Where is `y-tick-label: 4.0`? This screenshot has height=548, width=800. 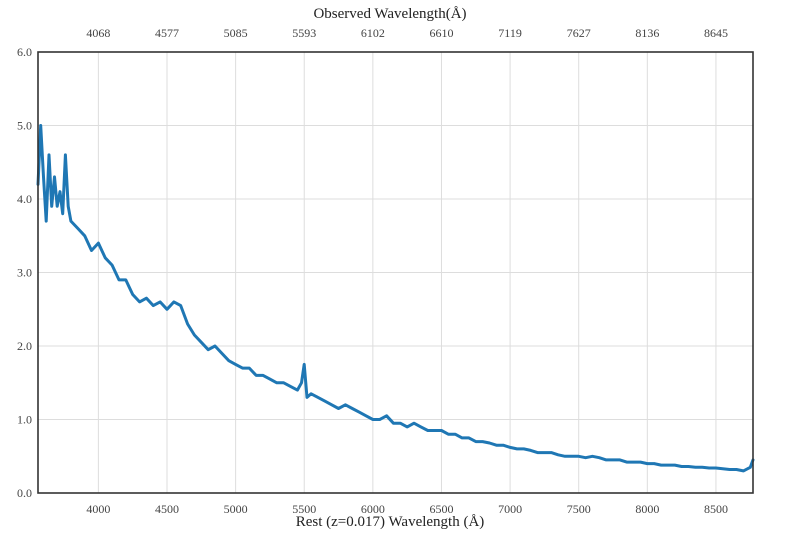 y-tick-label: 4.0 is located at coordinates (24, 199).